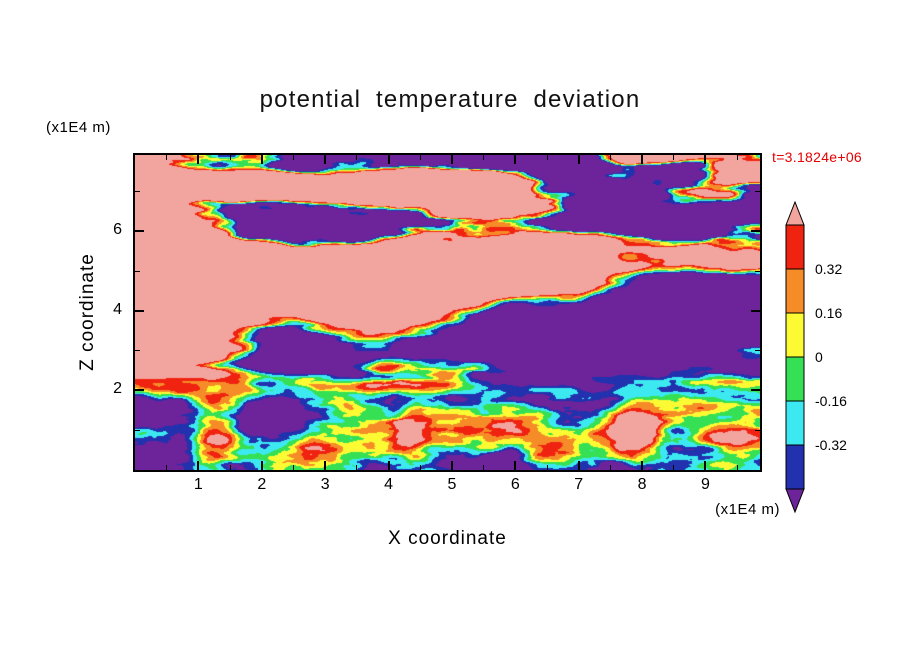  What do you see at coordinates (515, 484) in the screenshot?
I see `x-tick-label: 6` at bounding box center [515, 484].